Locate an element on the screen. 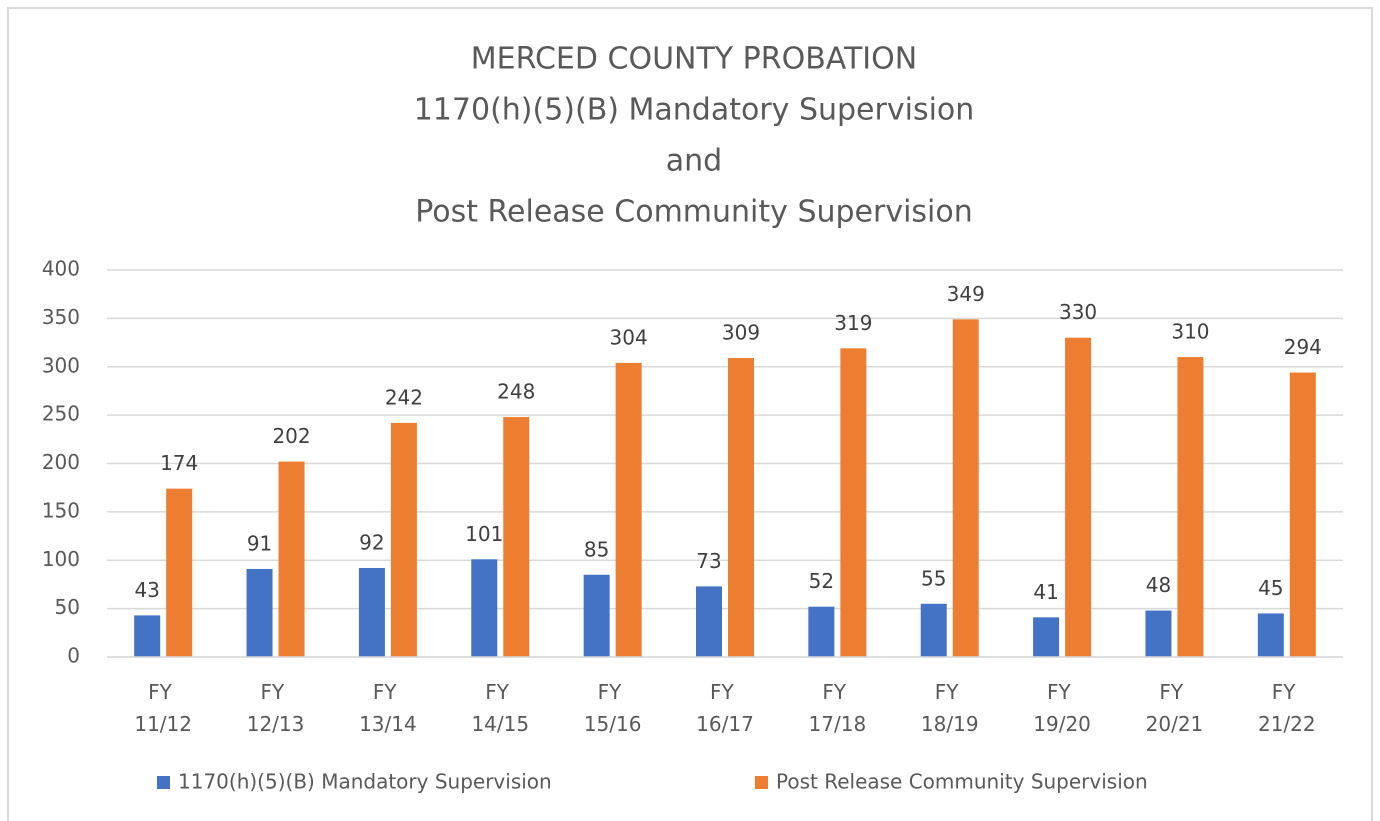 The height and width of the screenshot is (821, 1380). x-tick-line: 18/19 is located at coordinates (950, 724).